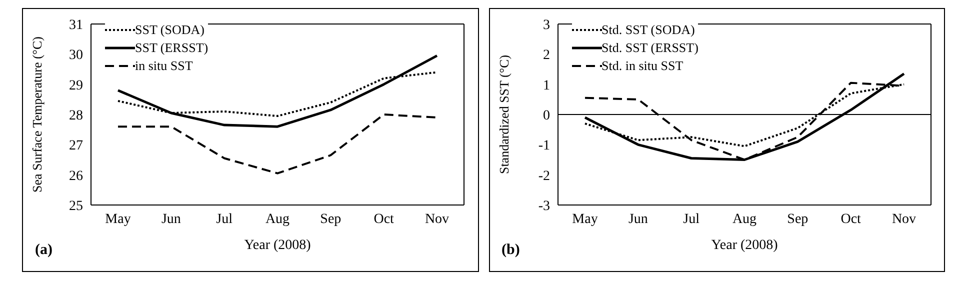 The image size is (953, 289). Describe the element at coordinates (511, 250) in the screenshot. I see `text: (b)` at that location.